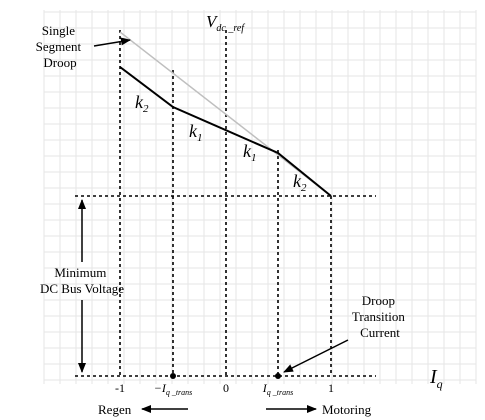 Image resolution: width=485 pixels, height=420 pixels. What do you see at coordinates (60, 46) in the screenshot?
I see `single-segment-droop-label: Single Segment Droop` at bounding box center [60, 46].